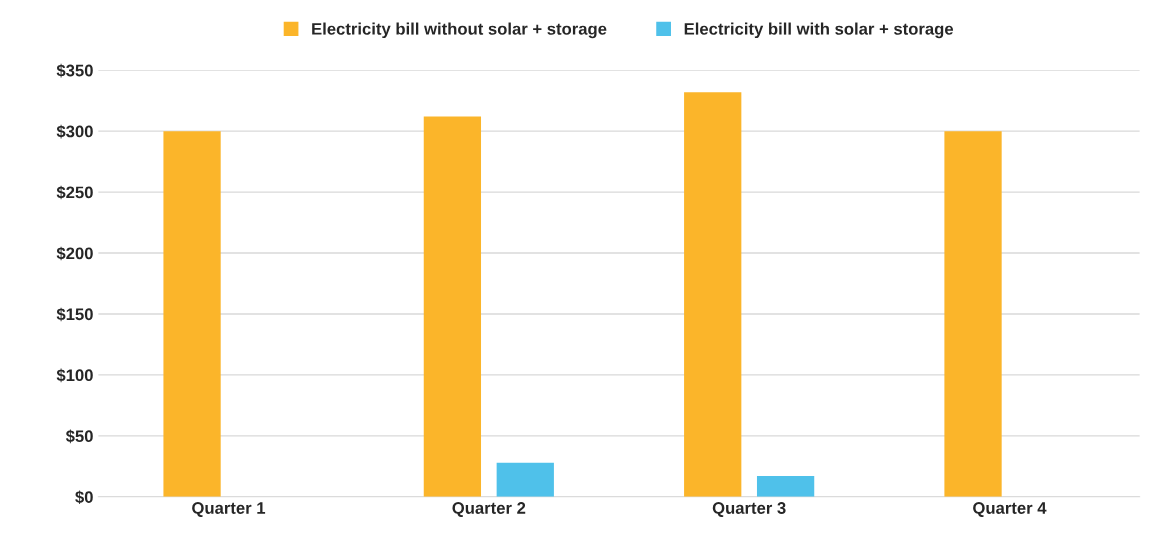 The width and height of the screenshot is (1157, 540). Describe the element at coordinates (749, 510) in the screenshot. I see `x-tick-label: Quarter 3` at that location.